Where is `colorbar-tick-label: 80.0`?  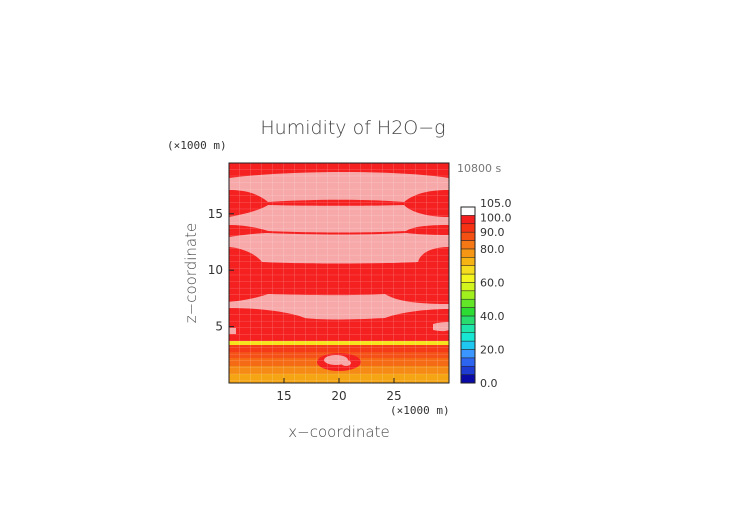
colorbar-tick-label: 80.0 is located at coordinates (492, 249).